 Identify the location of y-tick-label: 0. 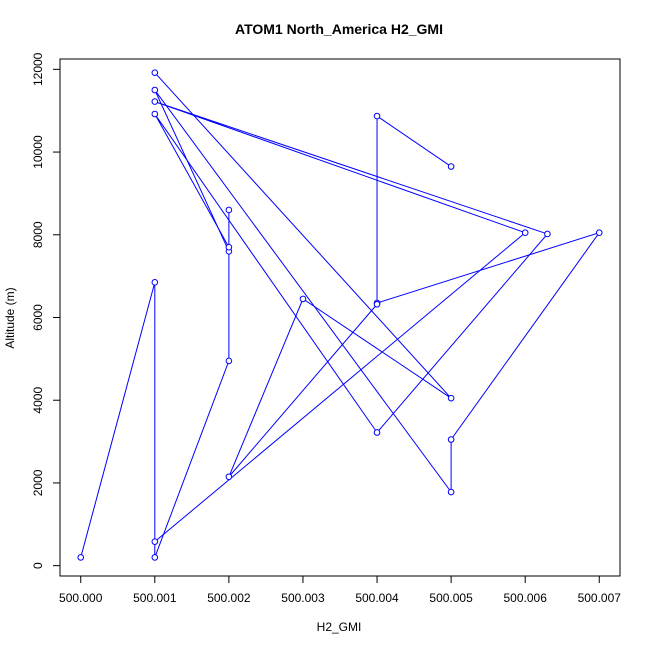
(38, 565).